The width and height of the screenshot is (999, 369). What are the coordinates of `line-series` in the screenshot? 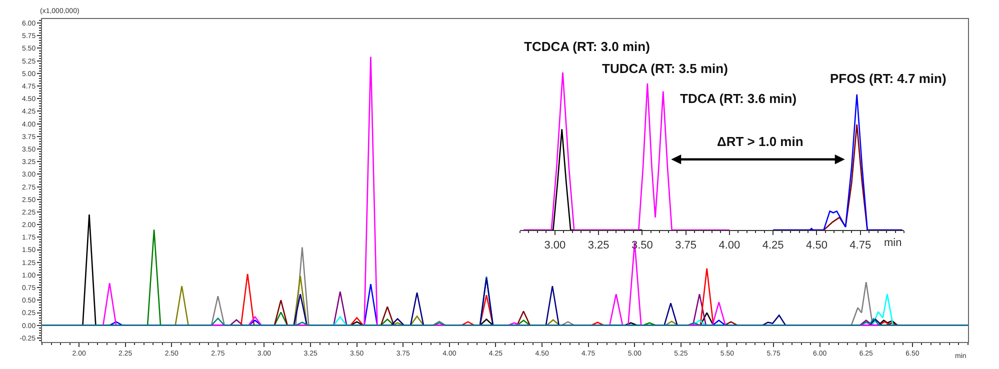 It's located at (505, 322).